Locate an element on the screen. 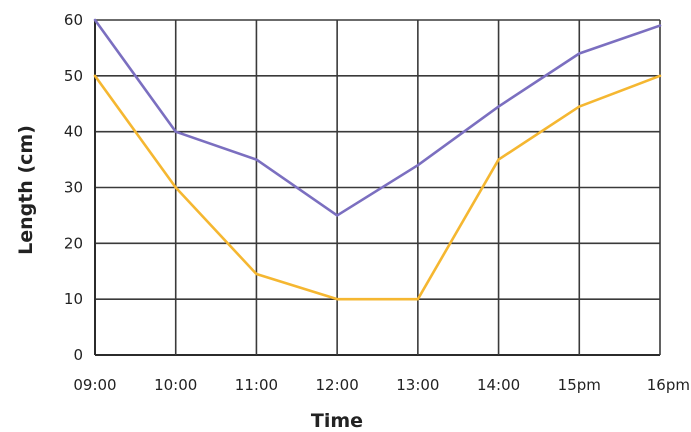 Image resolution: width=691 pixels, height=432 pixels. y-tick-label: 40 is located at coordinates (73, 132).